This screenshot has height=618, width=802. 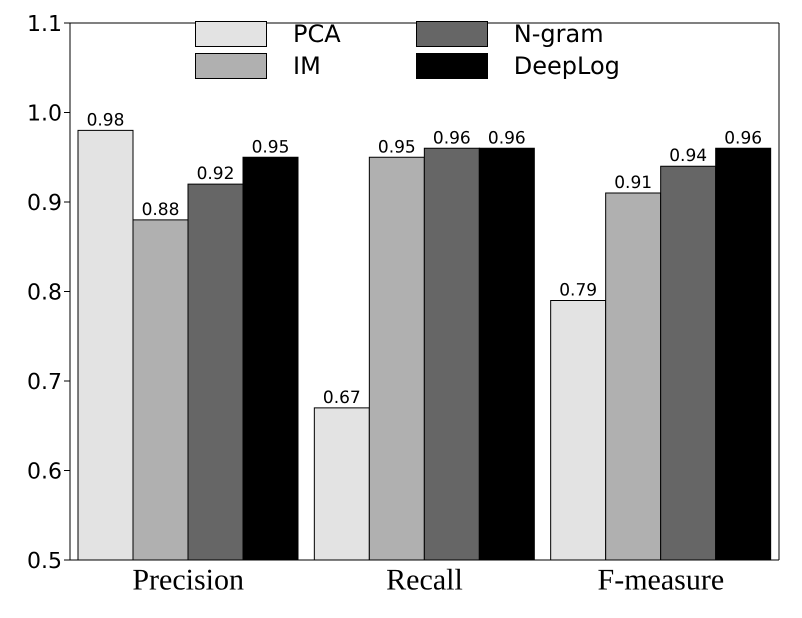 I want to click on x-tick-label: F-measure, so click(x=661, y=579).